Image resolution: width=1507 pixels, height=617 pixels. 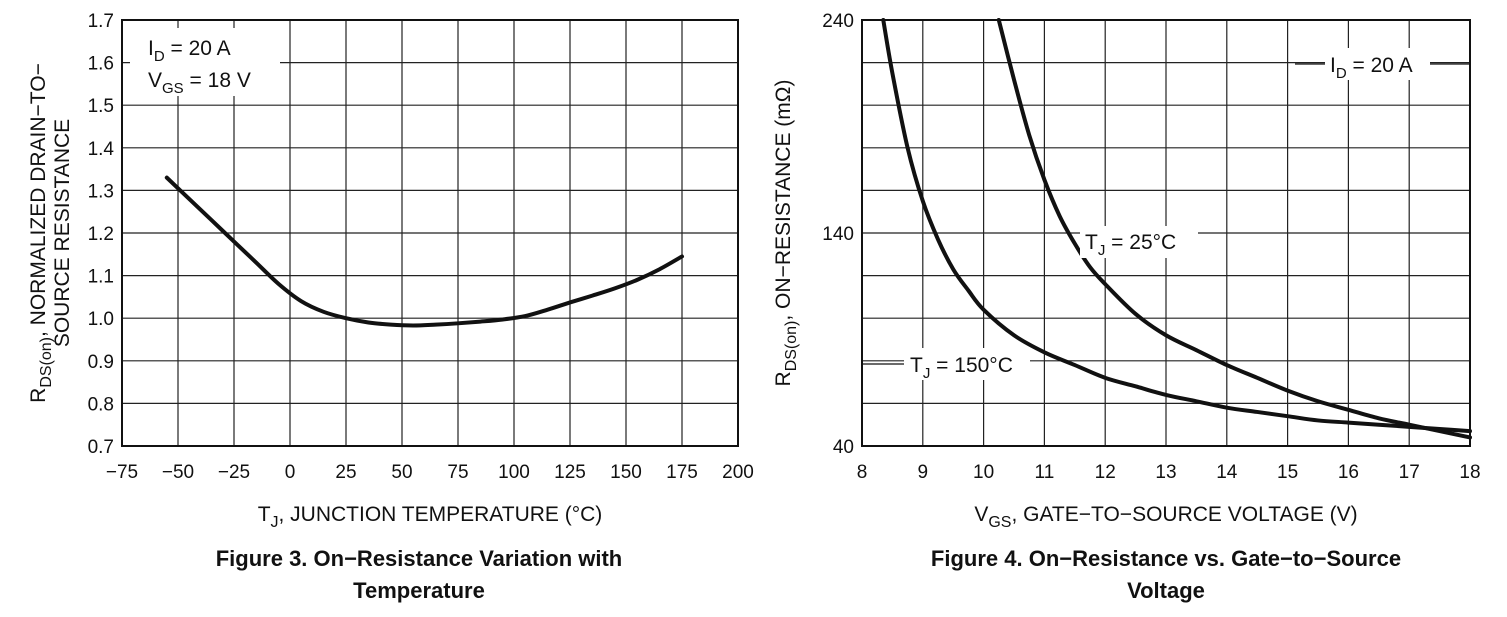 I want to click on figure-3-x-axis-label: TJ, JUNCTION TEMPERATURE (°C), so click(x=430, y=517).